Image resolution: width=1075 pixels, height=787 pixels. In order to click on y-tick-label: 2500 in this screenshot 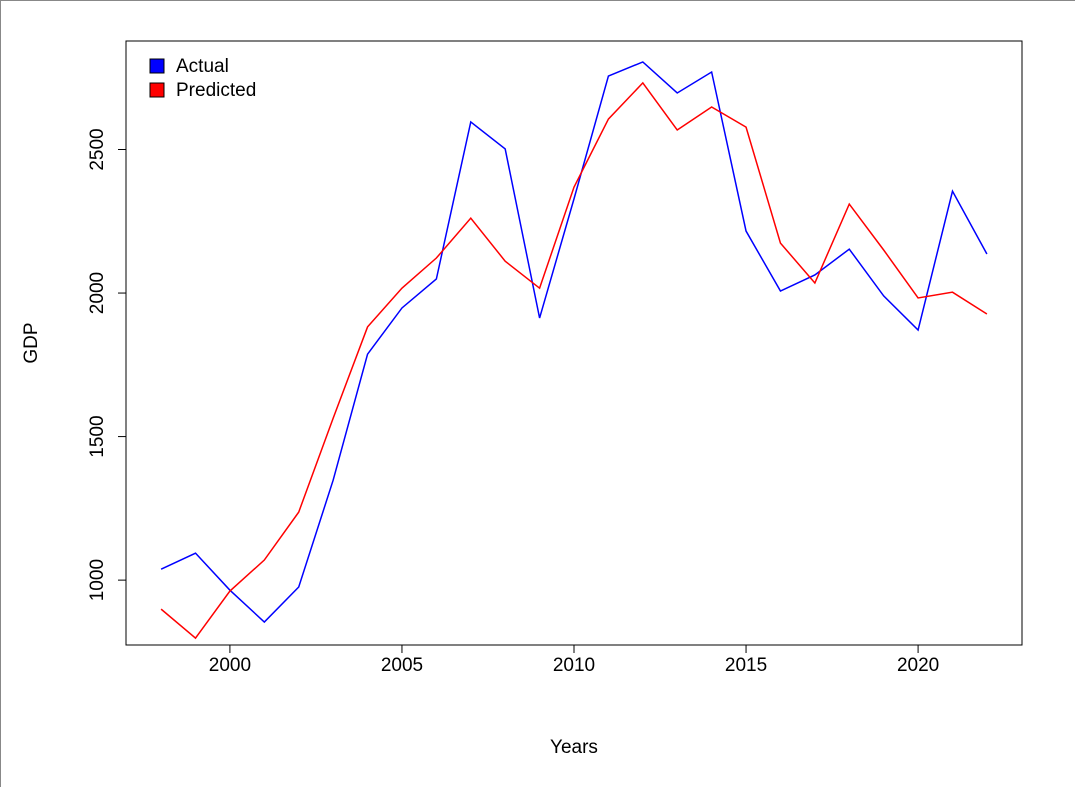, I will do `click(97, 149)`.